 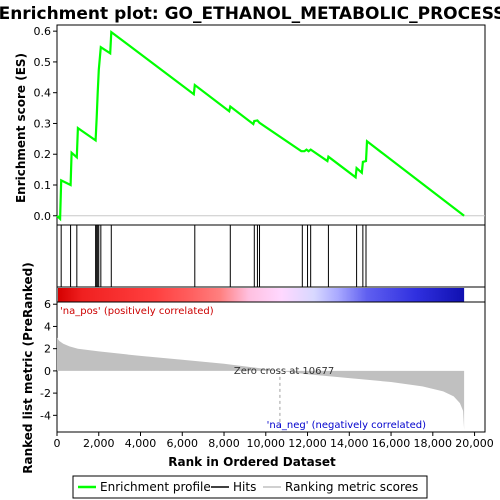 What do you see at coordinates (48, 360) in the screenshot?
I see `metric-y-axis: -4 -2 0 2 4 6` at bounding box center [48, 360].